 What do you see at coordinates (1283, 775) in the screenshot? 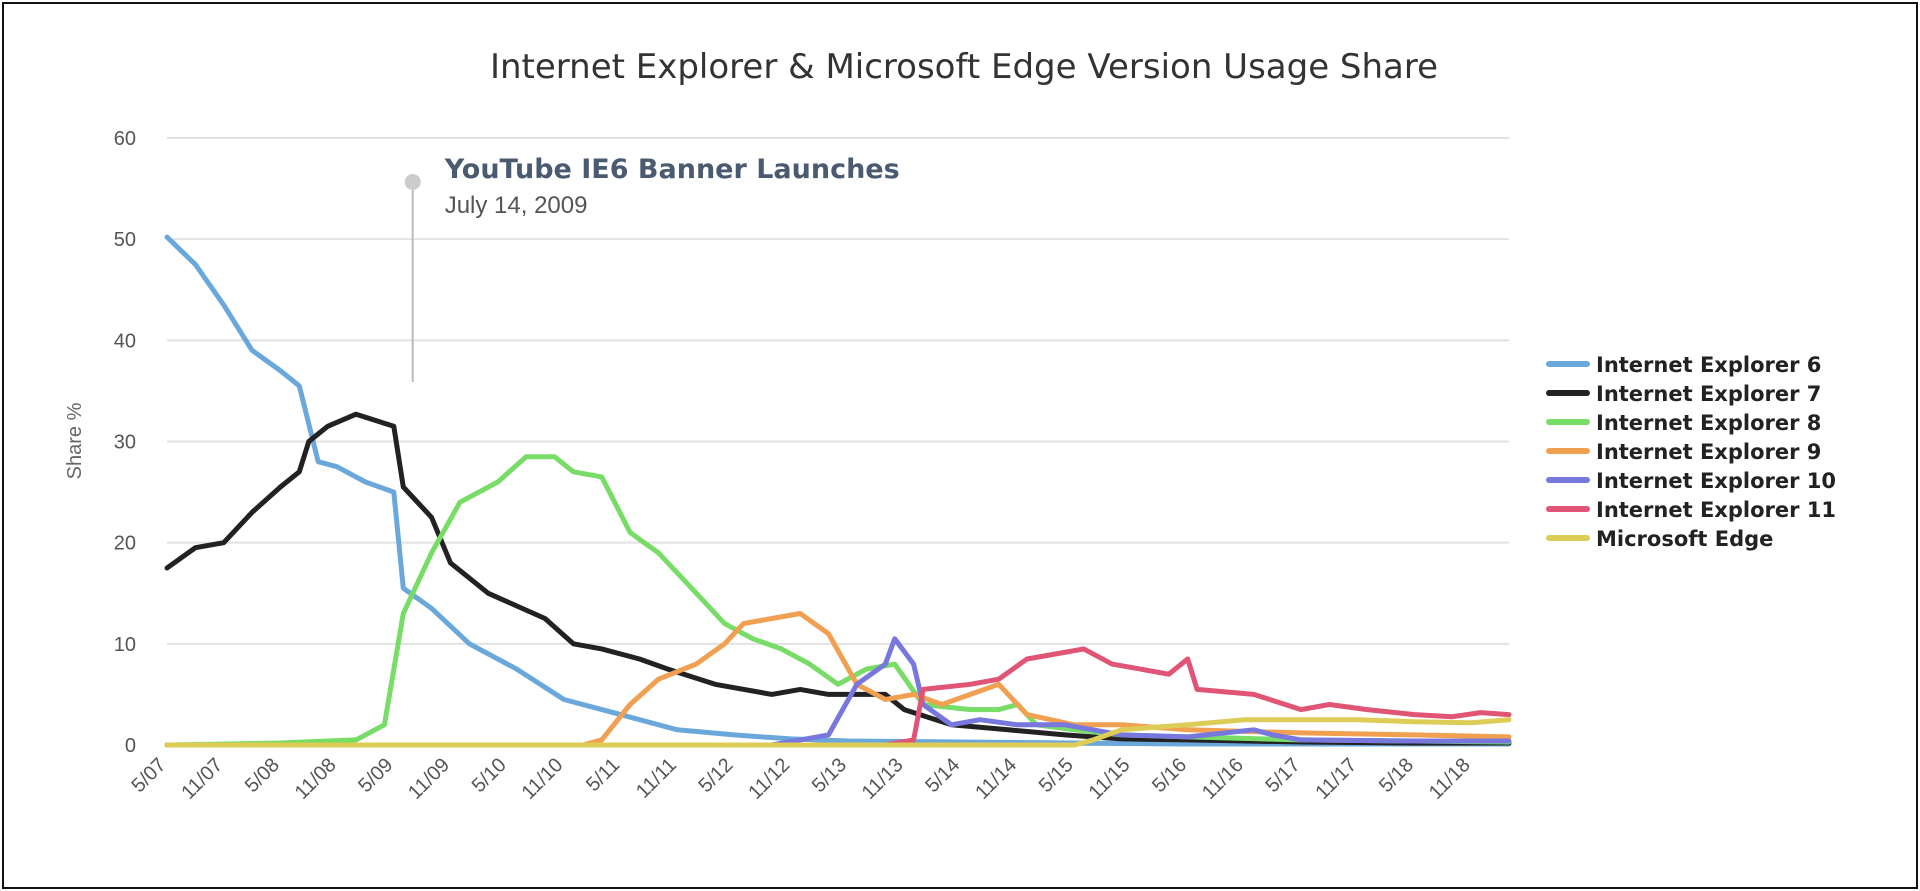
I see `x-tick-label: 5/17` at bounding box center [1283, 775].